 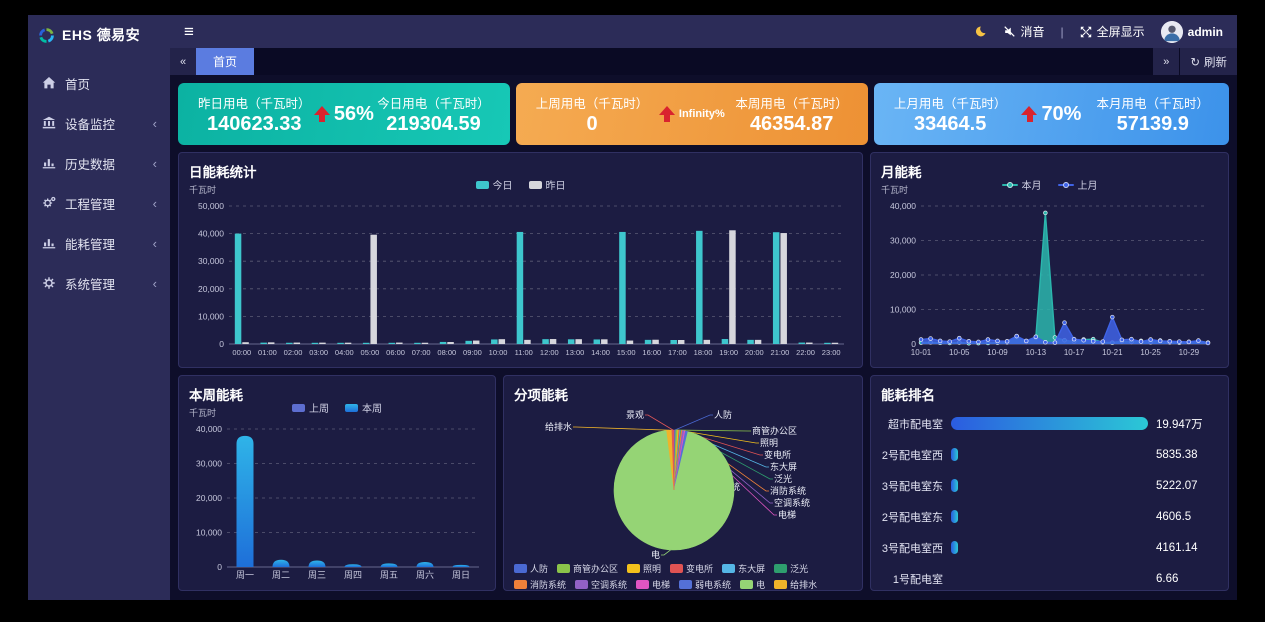 I want to click on svg-text: 17:00, so click(x=677, y=352).